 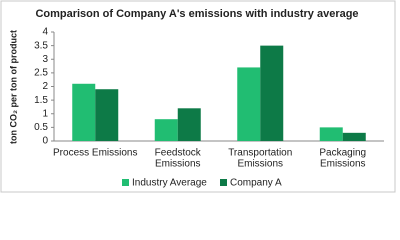 I want to click on x-tick-label: Feedstock, so click(x=178, y=153).